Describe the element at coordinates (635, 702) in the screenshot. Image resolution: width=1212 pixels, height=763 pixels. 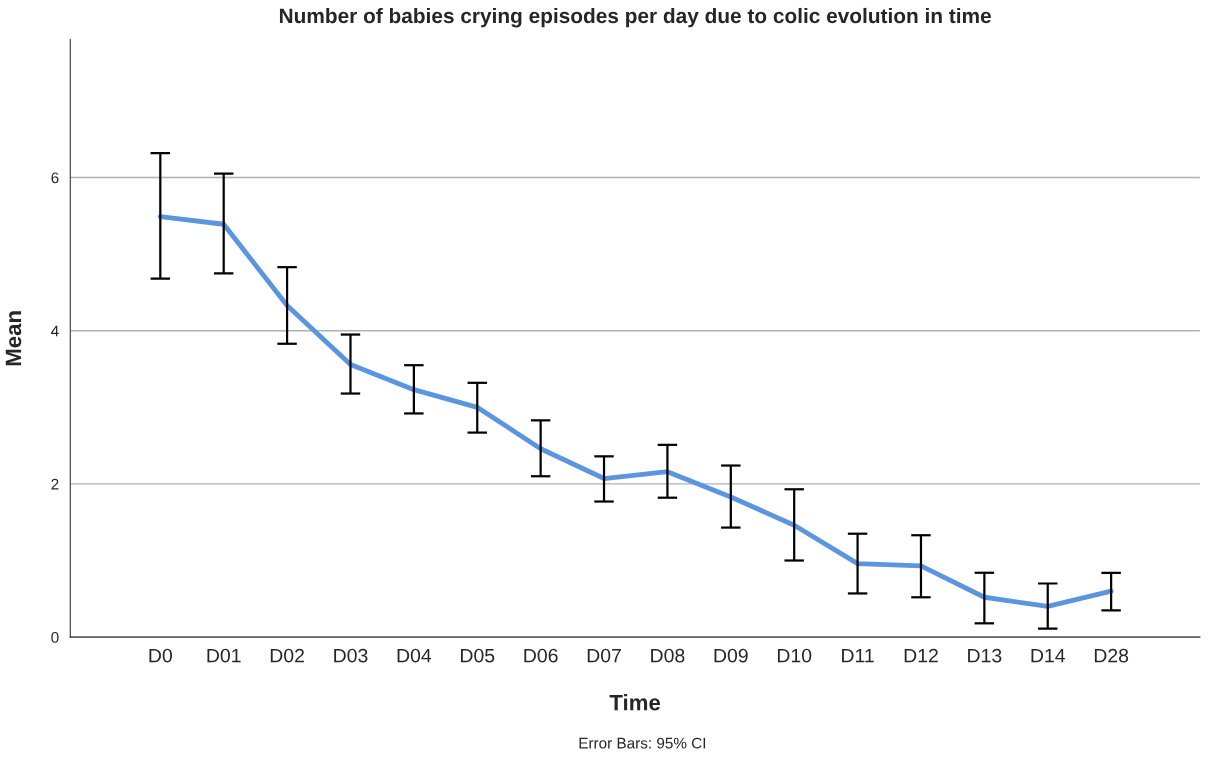
I see `x-axis-title: Time` at that location.